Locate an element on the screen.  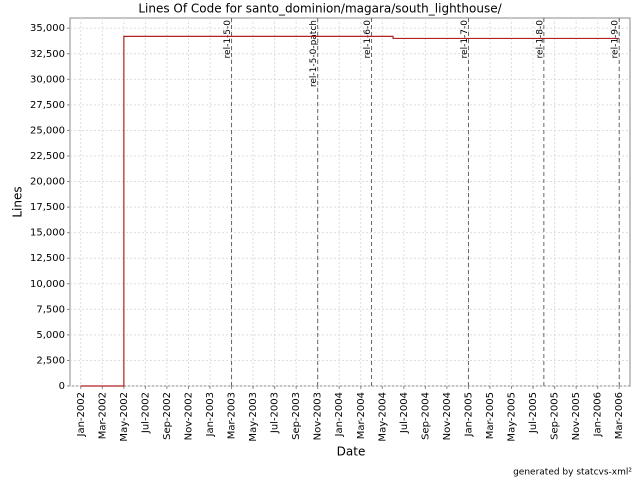
release-label: rel-1-9-0 is located at coordinates (616, 39).